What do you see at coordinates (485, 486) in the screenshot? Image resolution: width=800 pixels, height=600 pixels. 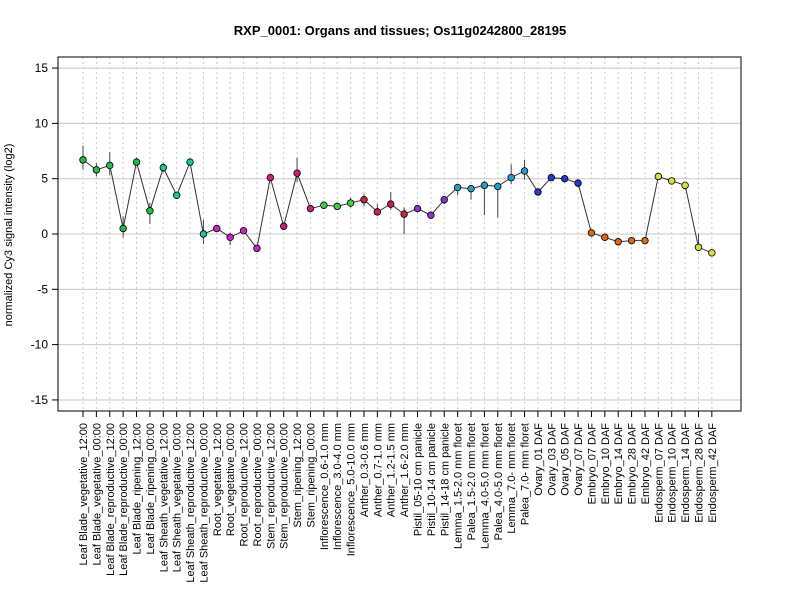 I see `x-tick-label: Lemma_4.0-5.0 mm floret` at bounding box center [485, 486].